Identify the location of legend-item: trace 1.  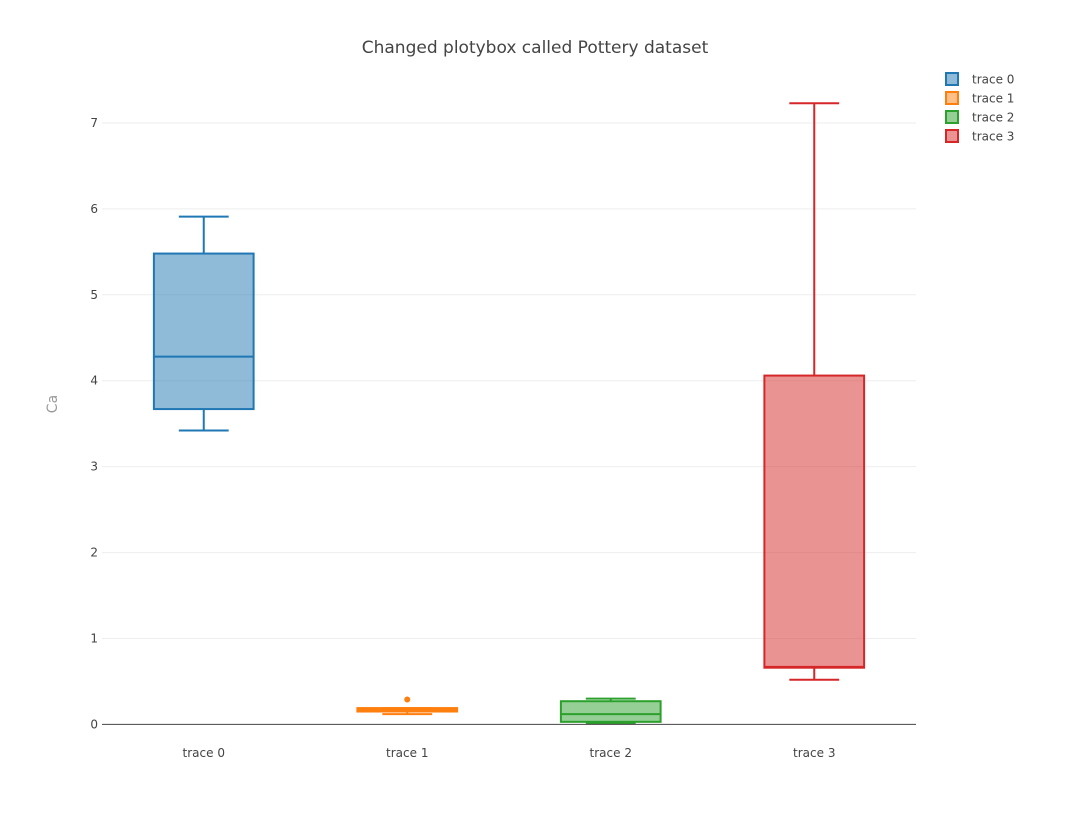
(979, 98).